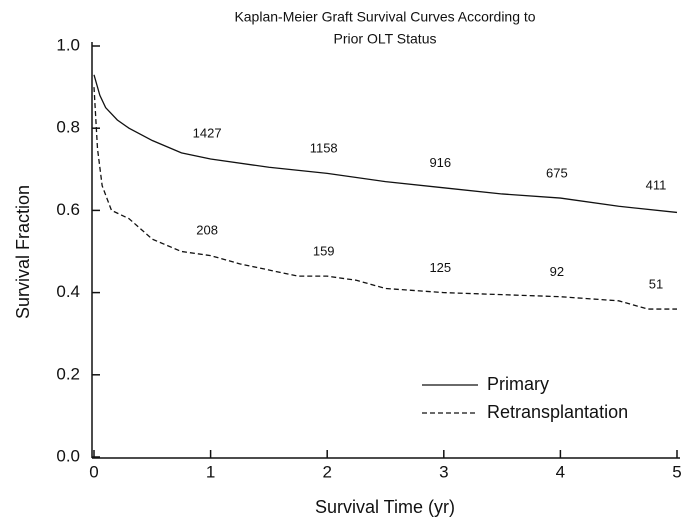  What do you see at coordinates (210, 471) in the screenshot?
I see `x-tick-label: 1` at bounding box center [210, 471].